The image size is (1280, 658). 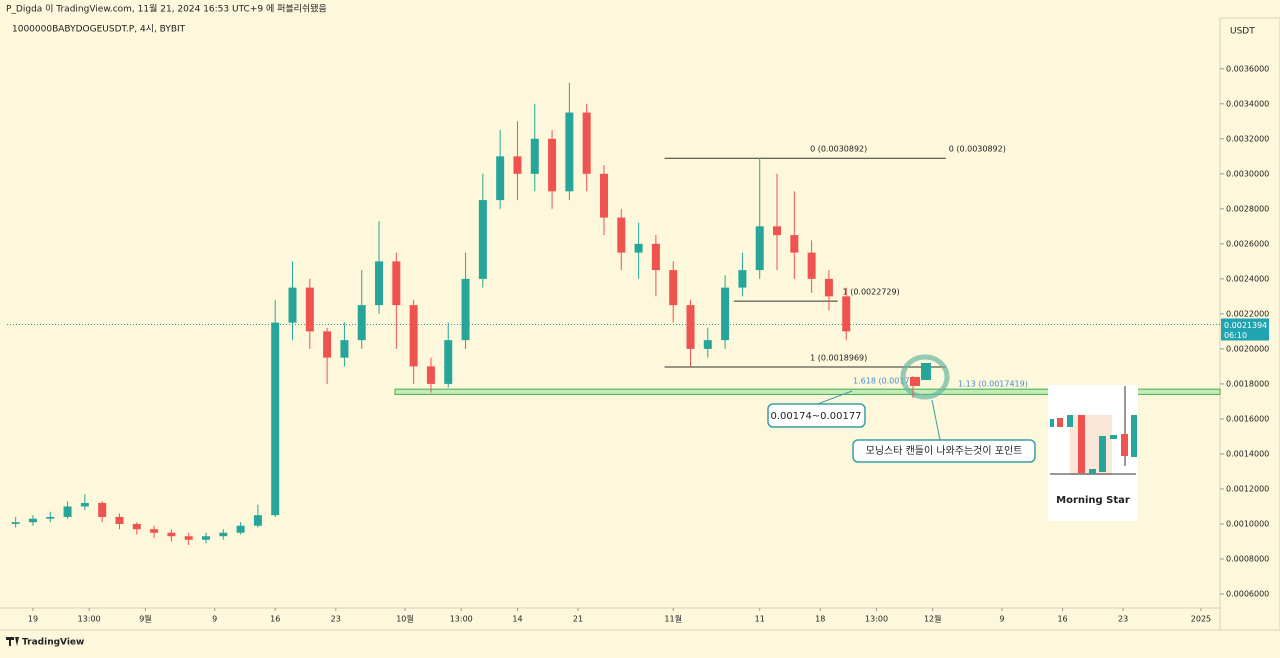 What do you see at coordinates (1247, 453) in the screenshot?
I see `y-tick-label: 0.0014000` at bounding box center [1247, 453].